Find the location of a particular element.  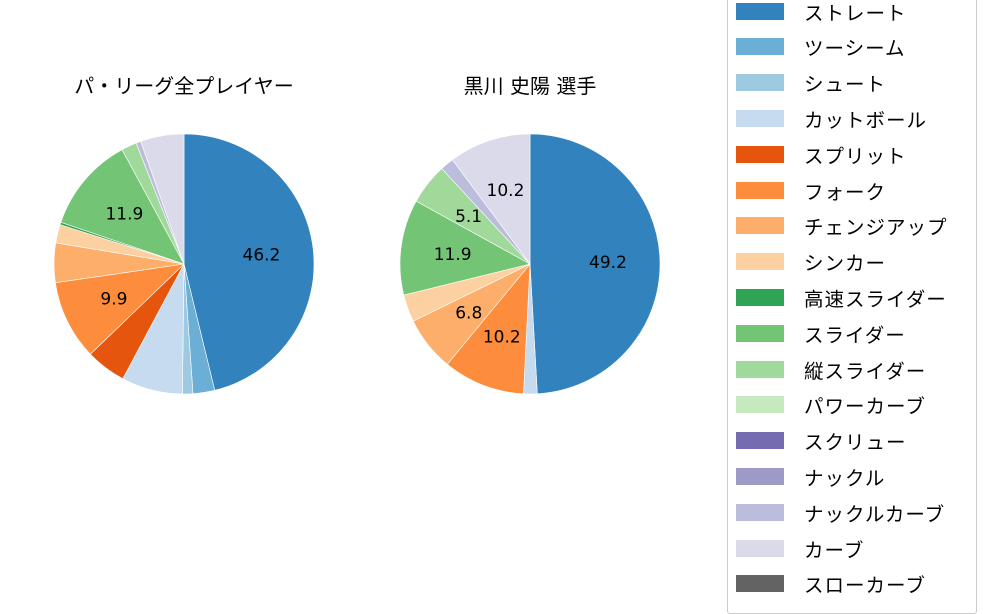

legend-label: 高速スライダー is located at coordinates (875, 299).